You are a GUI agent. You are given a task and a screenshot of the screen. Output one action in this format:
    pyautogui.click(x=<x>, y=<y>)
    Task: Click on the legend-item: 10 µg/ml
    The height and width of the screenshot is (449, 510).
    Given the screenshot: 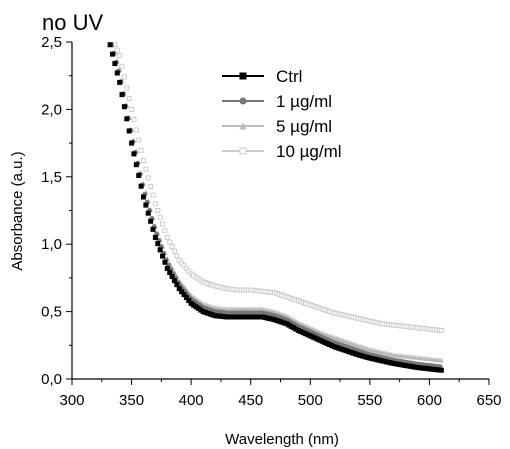 What is the action you would take?
    pyautogui.click(x=282, y=151)
    